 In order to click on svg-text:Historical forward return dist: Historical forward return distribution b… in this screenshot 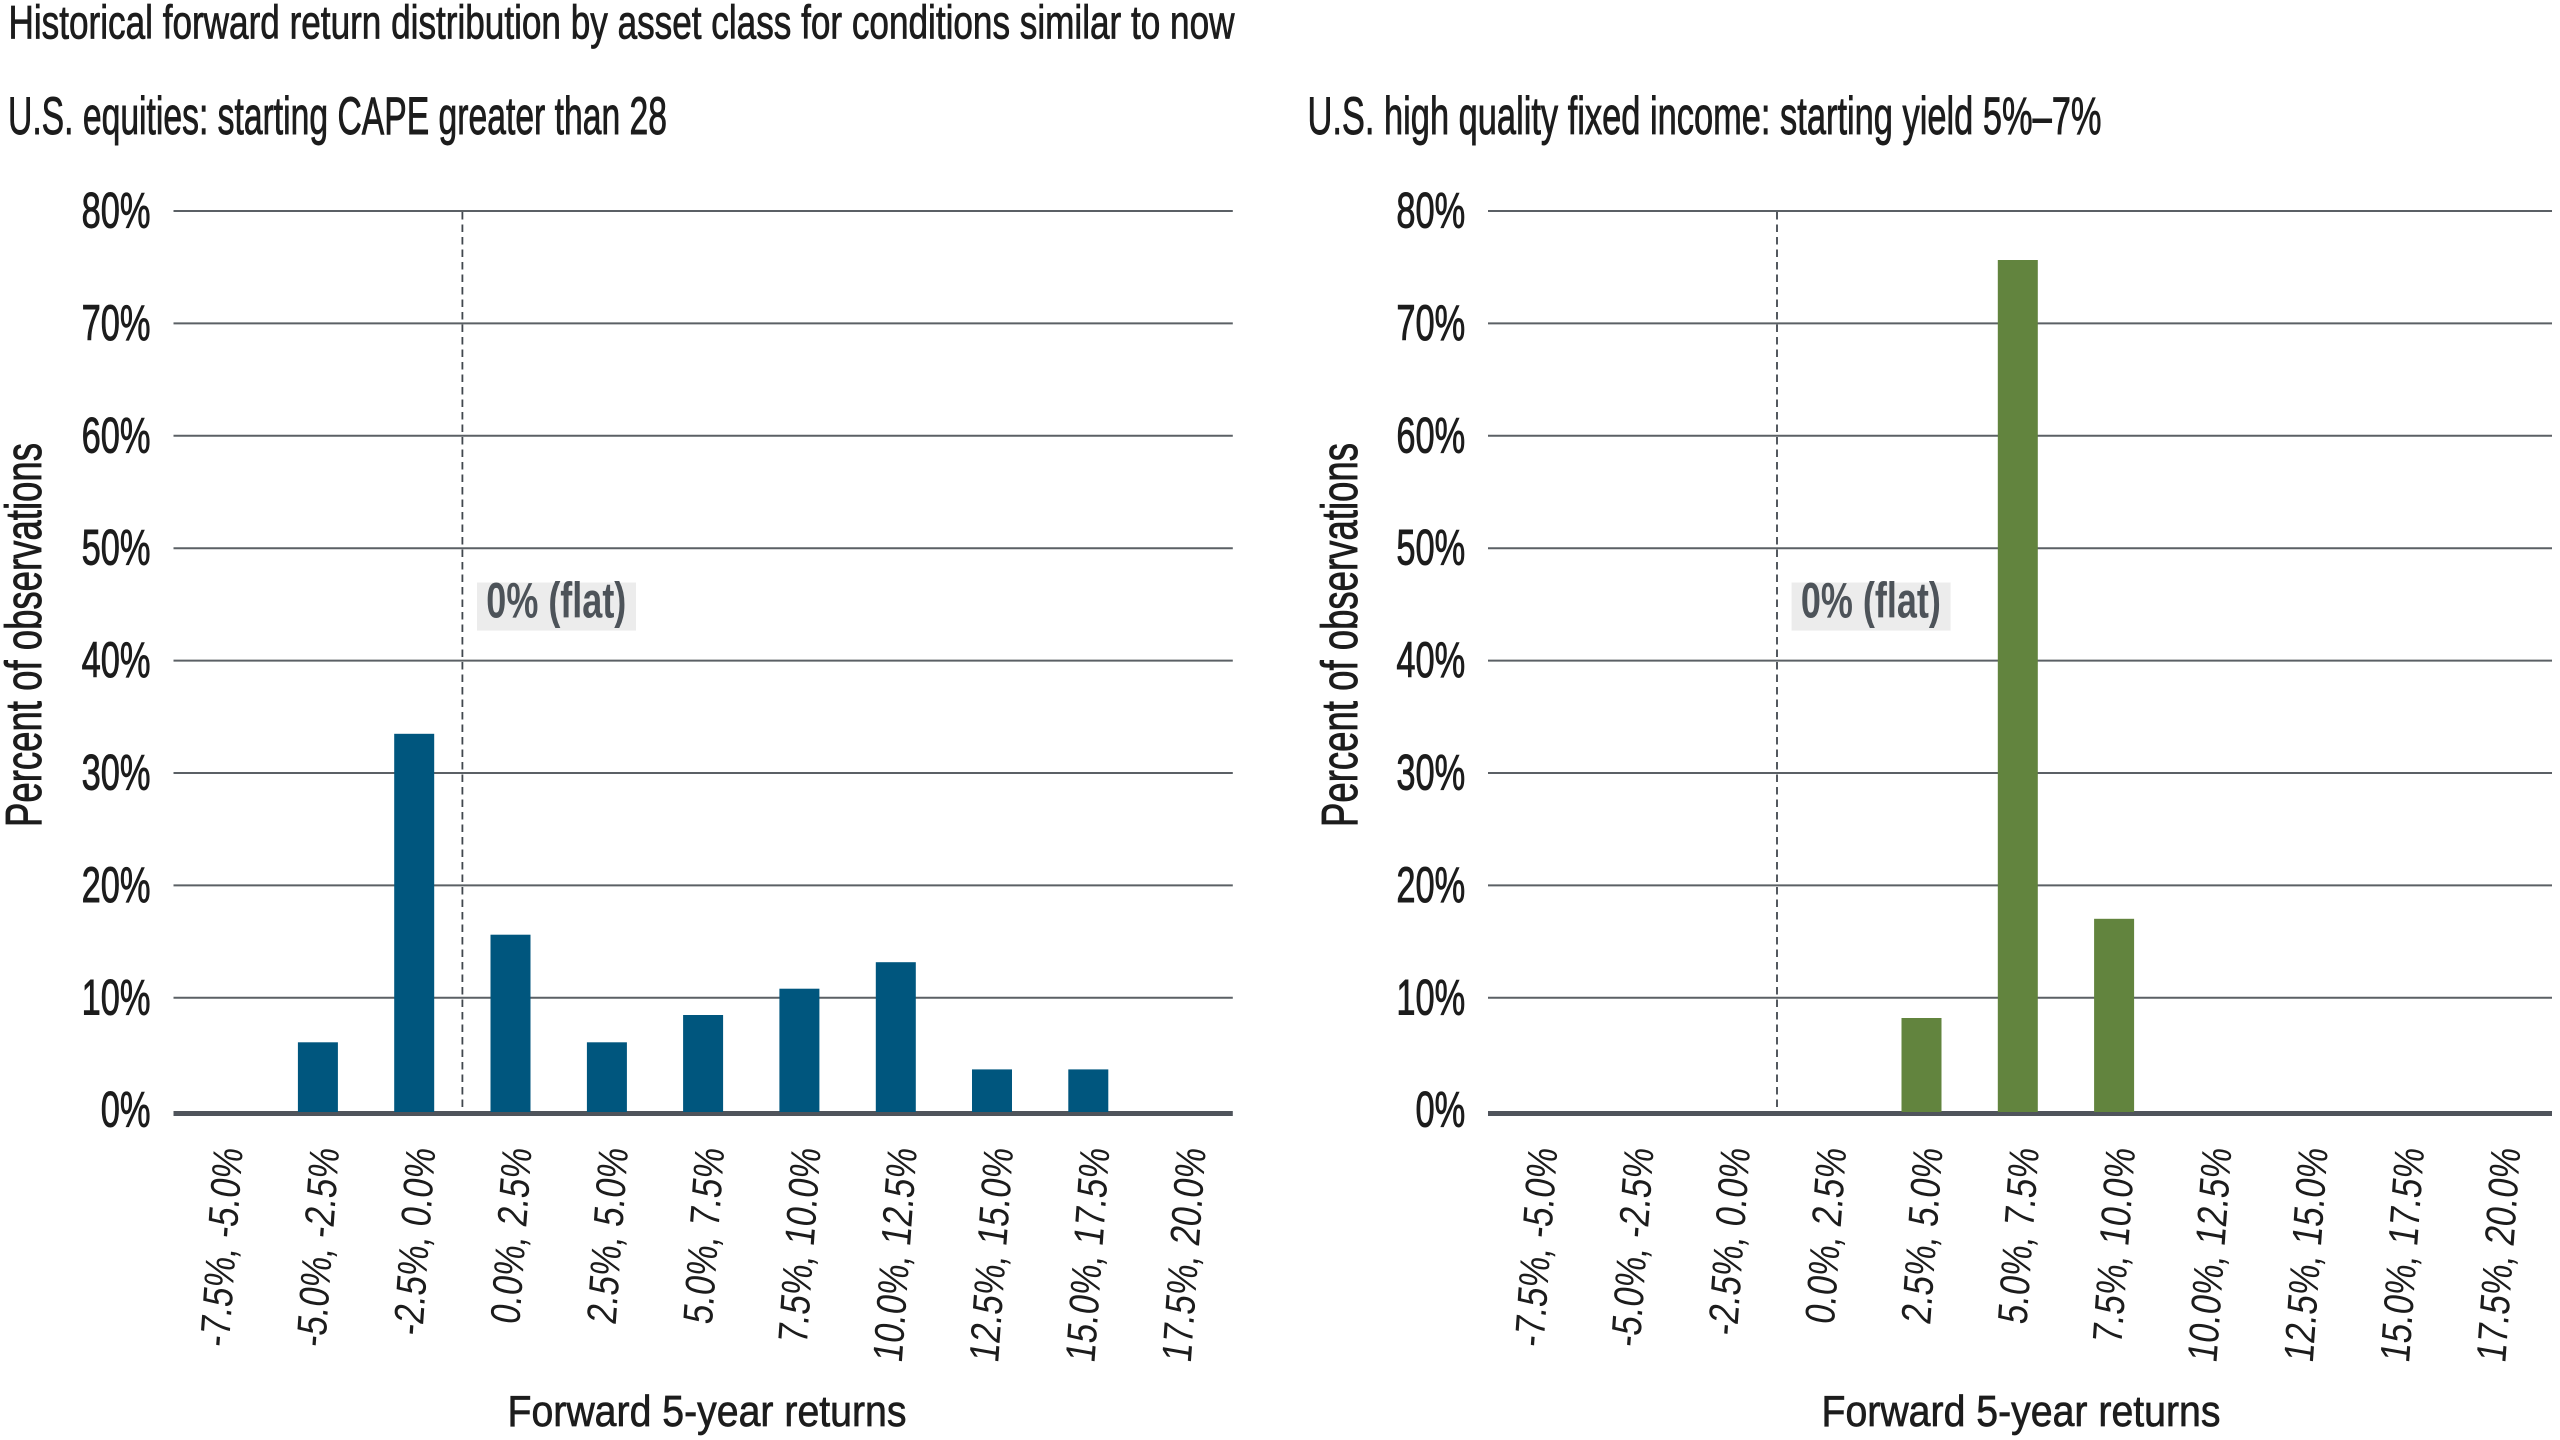, I will do `click(622, 24)`.